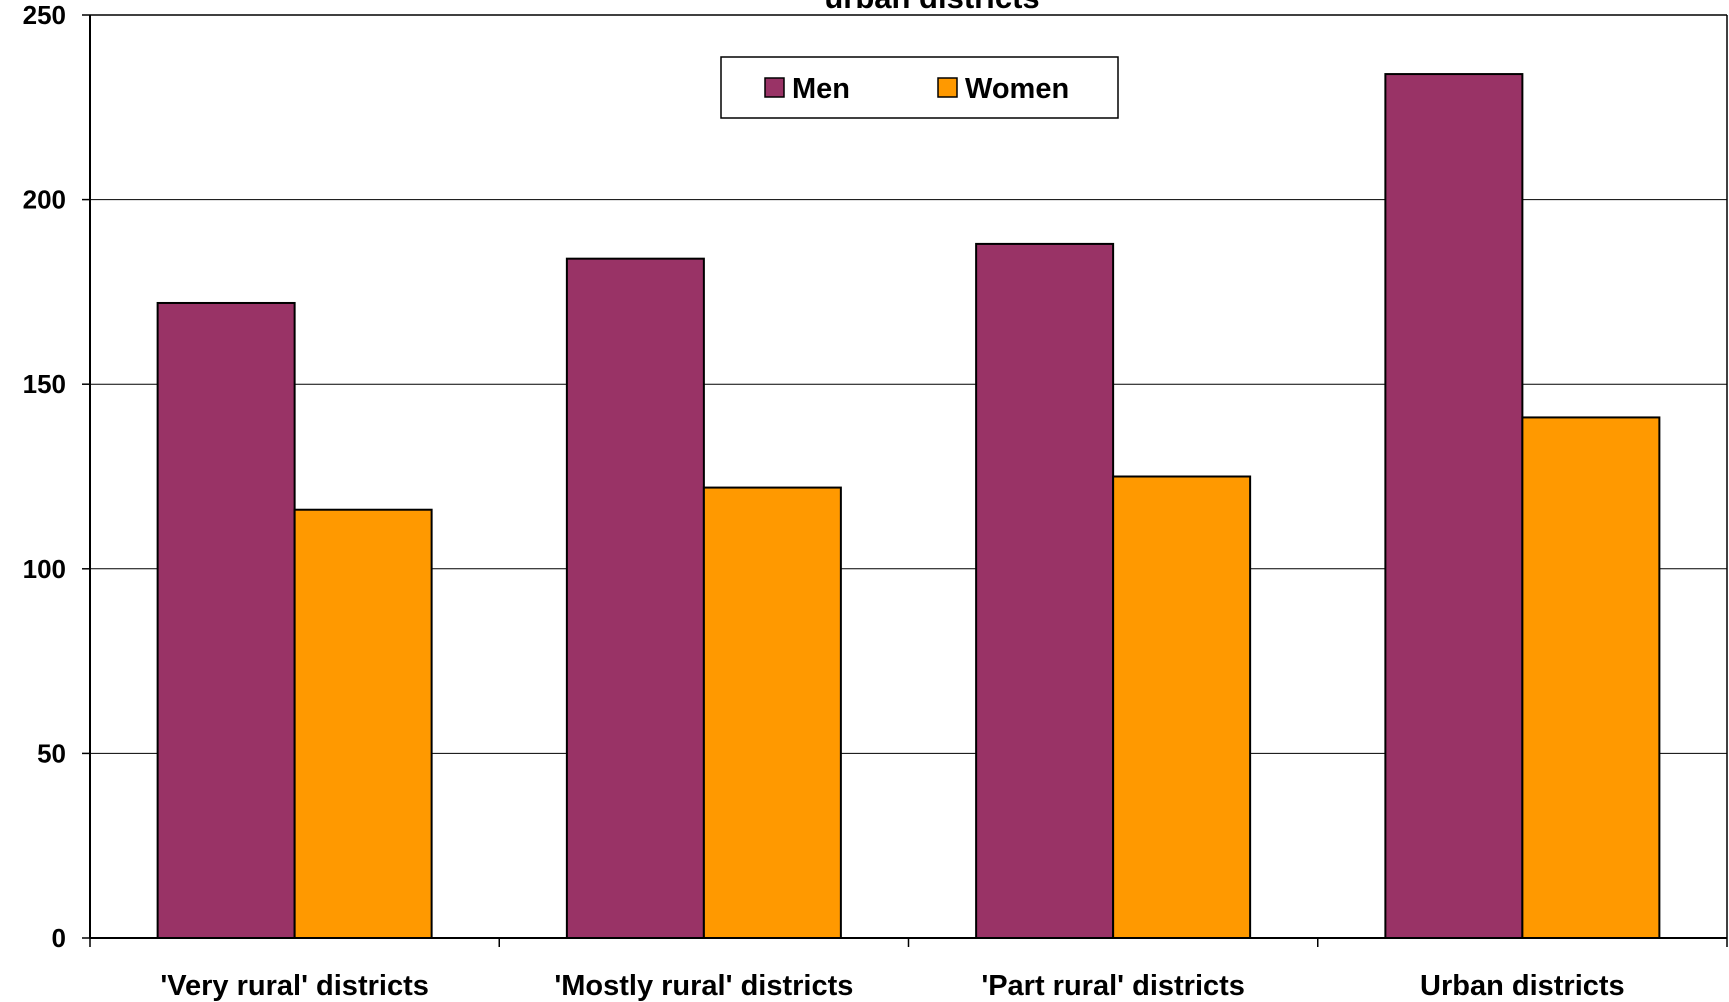  Describe the element at coordinates (51, 753) in the screenshot. I see `y-tick-label: 50` at that location.